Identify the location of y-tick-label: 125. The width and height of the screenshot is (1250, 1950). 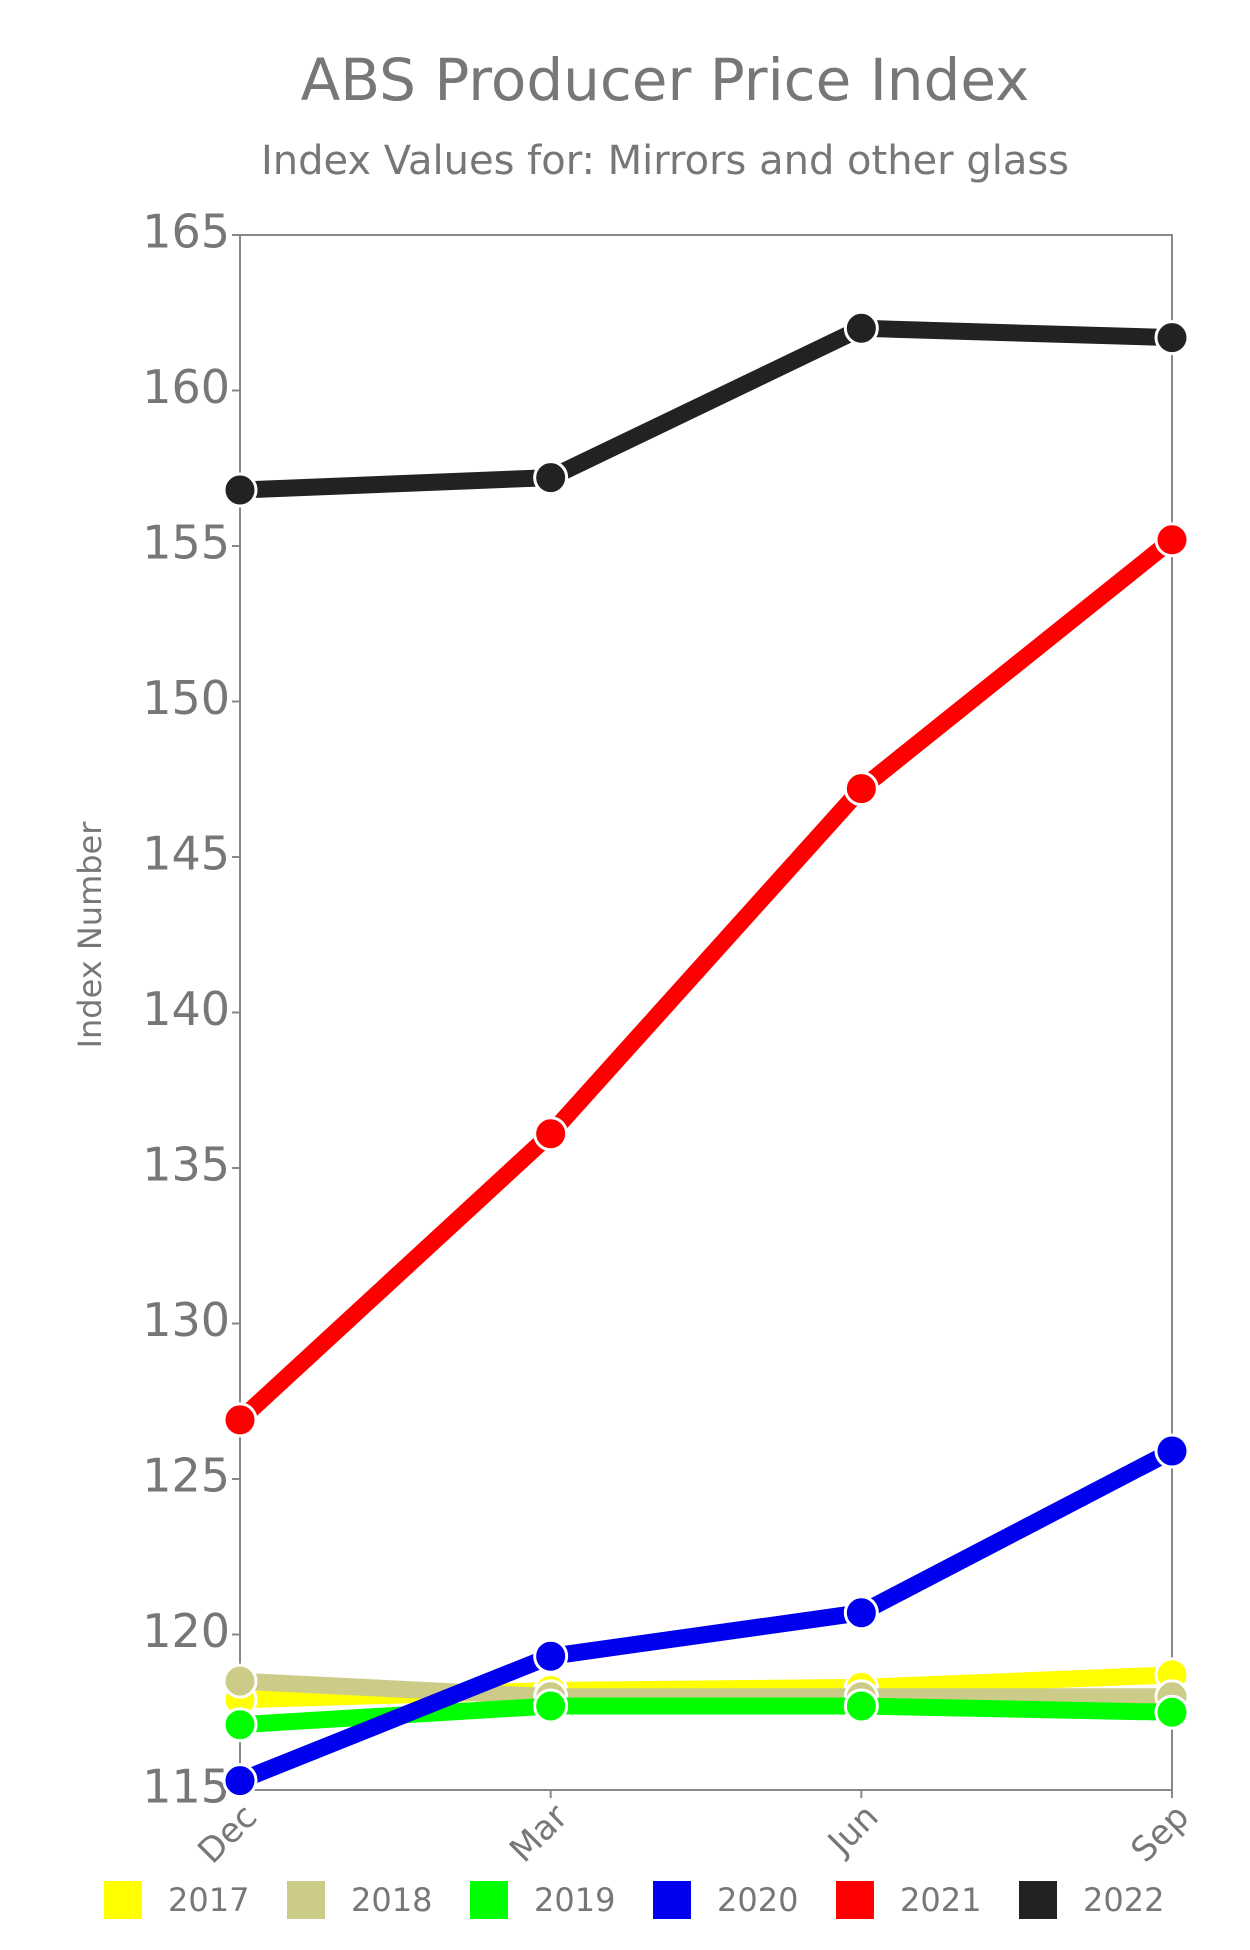
(186, 1476).